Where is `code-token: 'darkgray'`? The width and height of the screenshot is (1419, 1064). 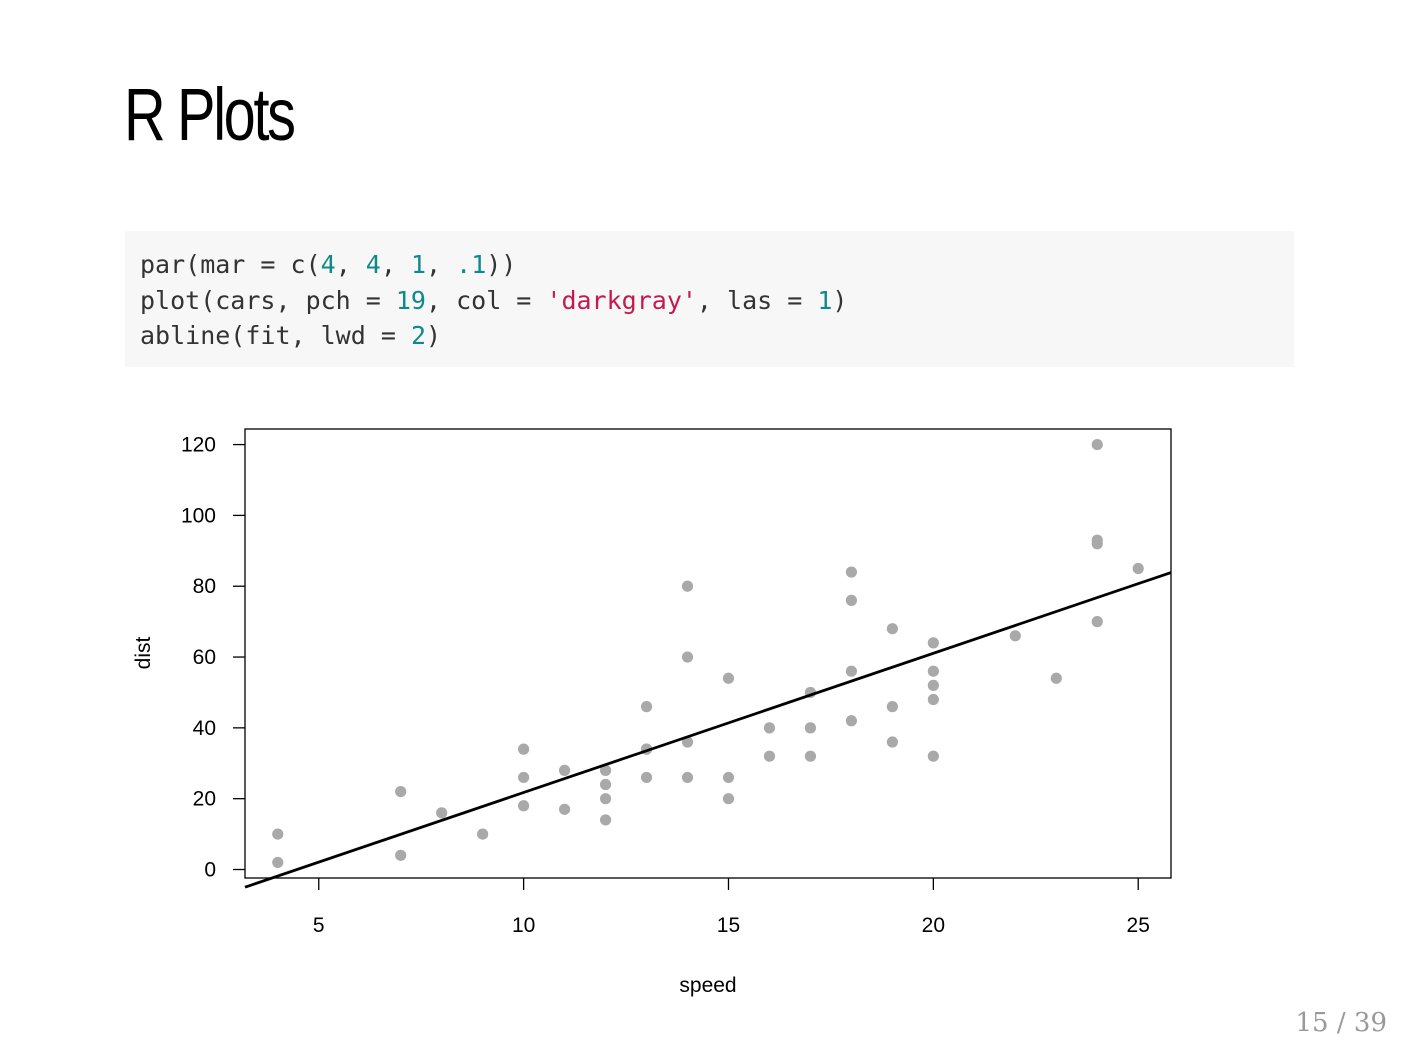 code-token: 'darkgray' is located at coordinates (621, 300).